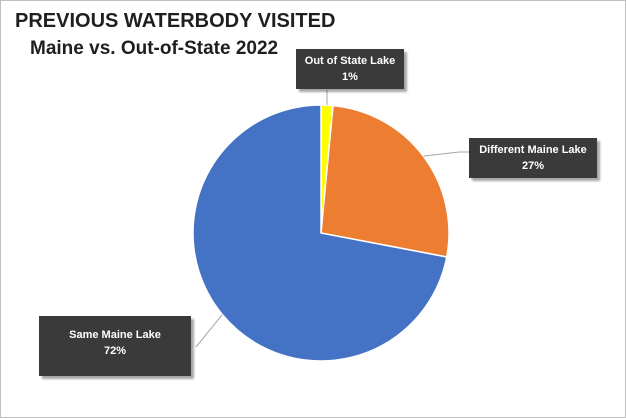 This screenshot has width=626, height=418. I want to click on data-label-same-maine-lake: Same Maine Lake 72%, so click(115, 346).